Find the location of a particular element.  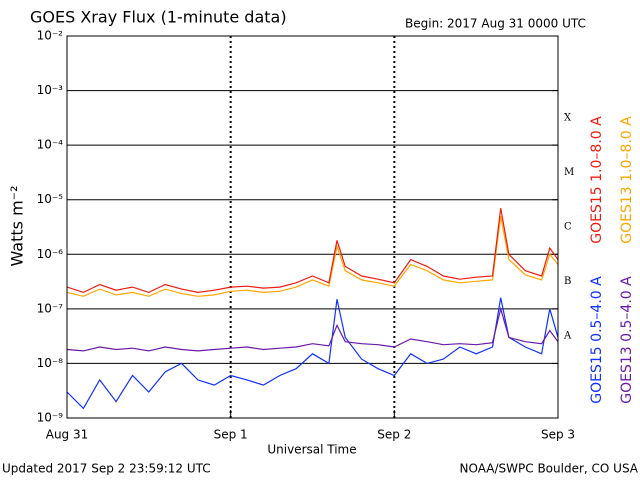

y-tick-label: 10⁻⁴ is located at coordinates (50, 145).